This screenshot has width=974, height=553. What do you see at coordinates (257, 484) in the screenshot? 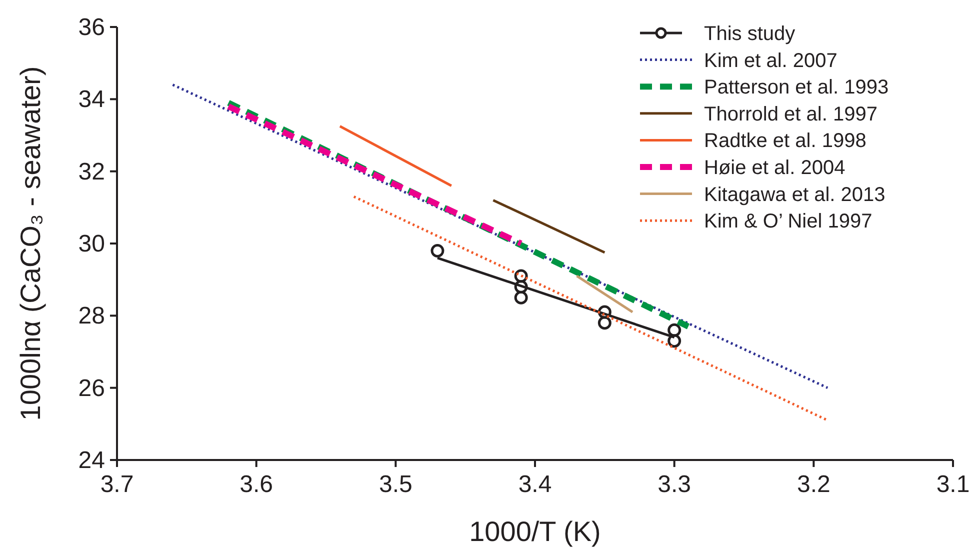
I see `x-tick-label: 3.6` at bounding box center [257, 484].